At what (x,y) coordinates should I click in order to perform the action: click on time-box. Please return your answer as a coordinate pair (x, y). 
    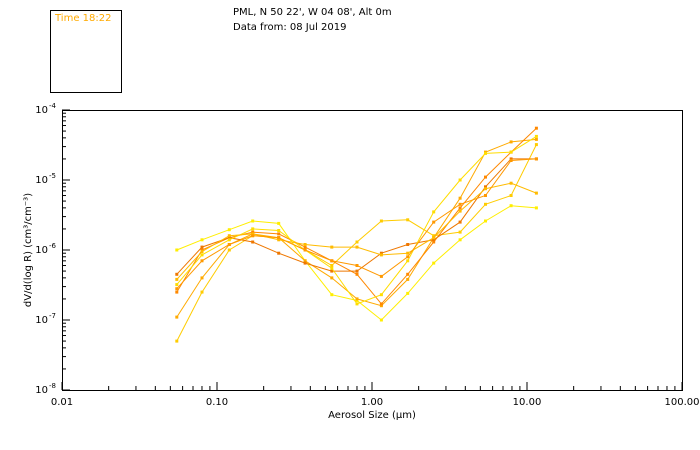
    Looking at the image, I should click on (86, 51).